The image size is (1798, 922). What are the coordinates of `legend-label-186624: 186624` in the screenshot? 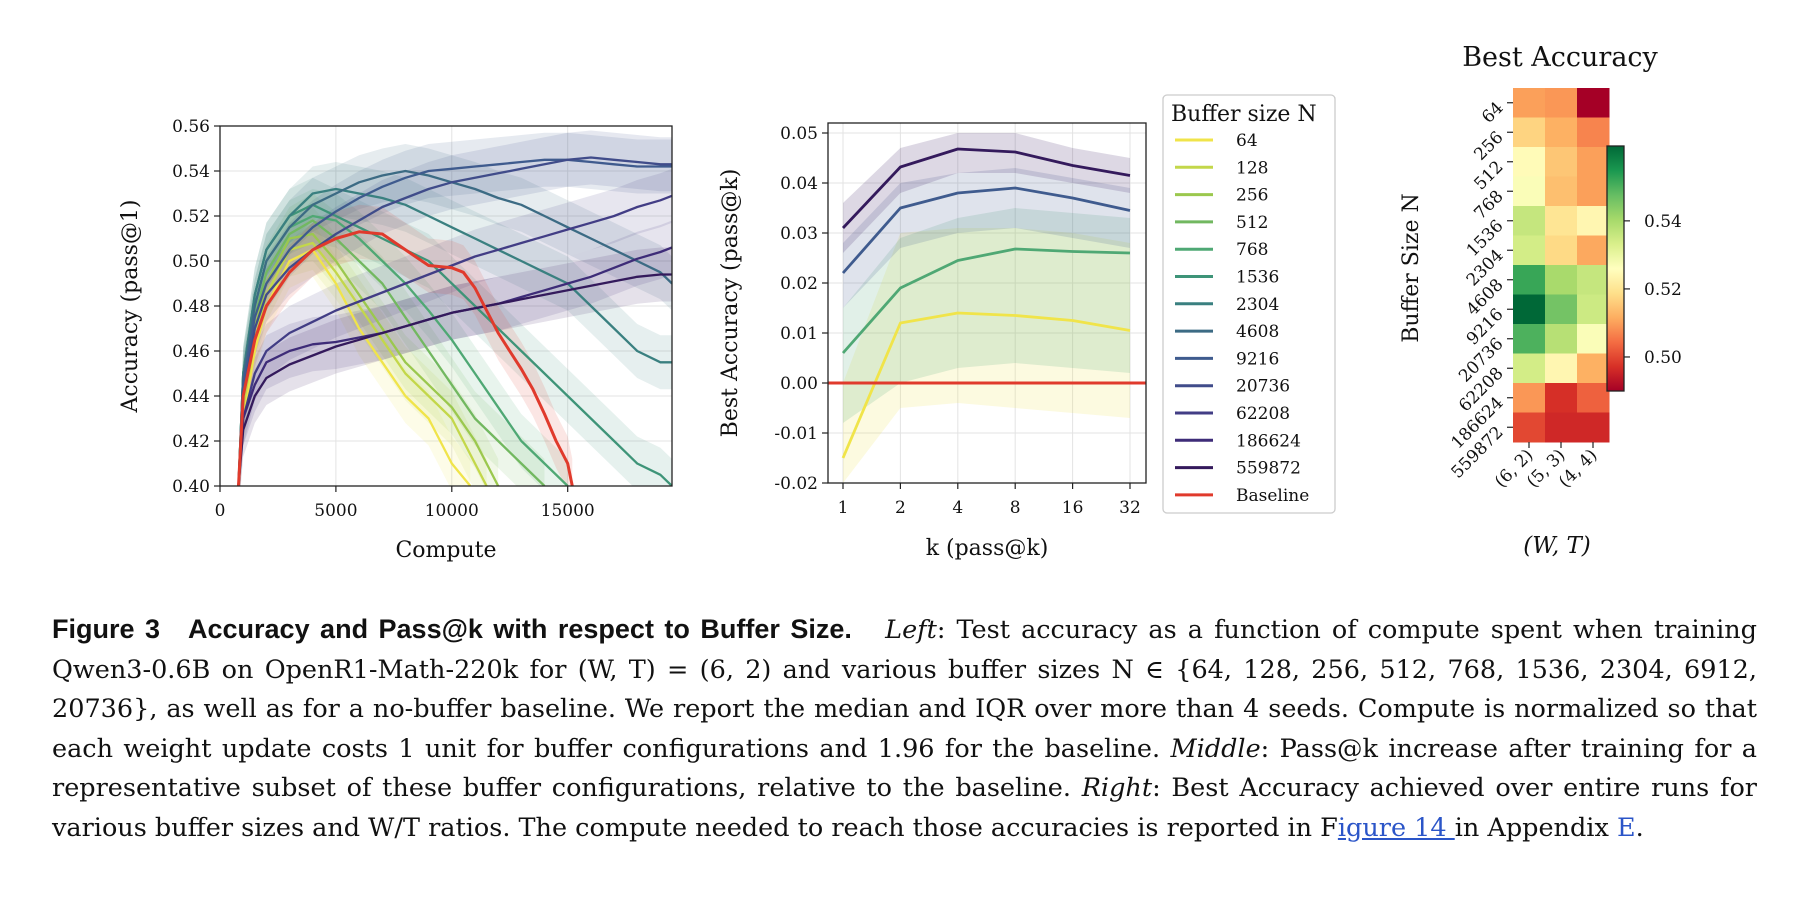 It's located at (1268, 441).